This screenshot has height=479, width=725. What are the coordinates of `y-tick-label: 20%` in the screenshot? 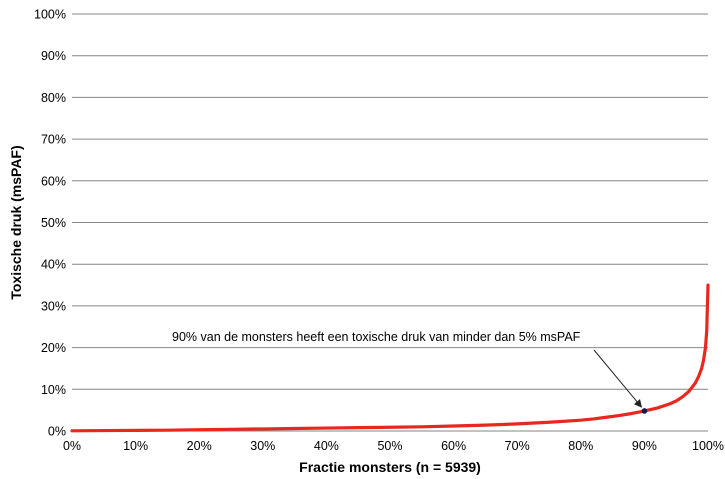 It's located at (53, 348).